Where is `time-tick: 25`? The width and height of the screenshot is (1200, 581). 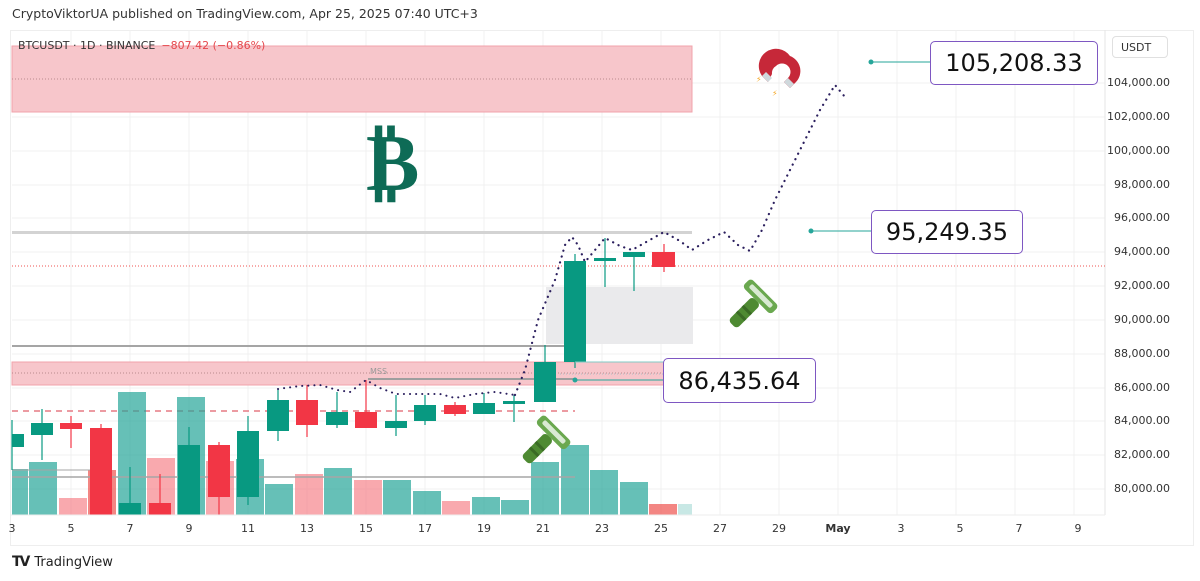 time-tick: 25 is located at coordinates (661, 528).